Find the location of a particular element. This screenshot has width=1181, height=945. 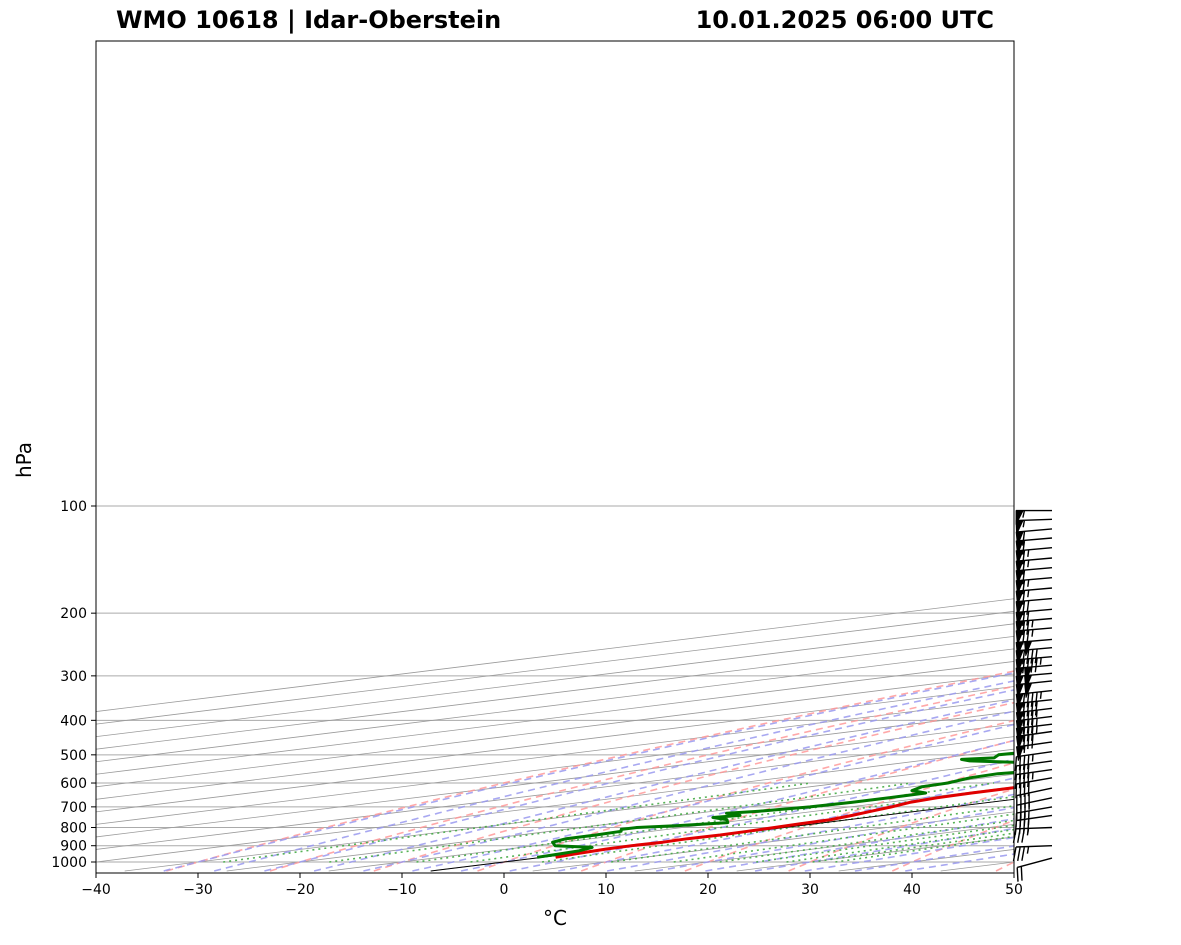

chart-title-datetime: 10.01.2025 06:00 UTC is located at coordinates (845, 20).